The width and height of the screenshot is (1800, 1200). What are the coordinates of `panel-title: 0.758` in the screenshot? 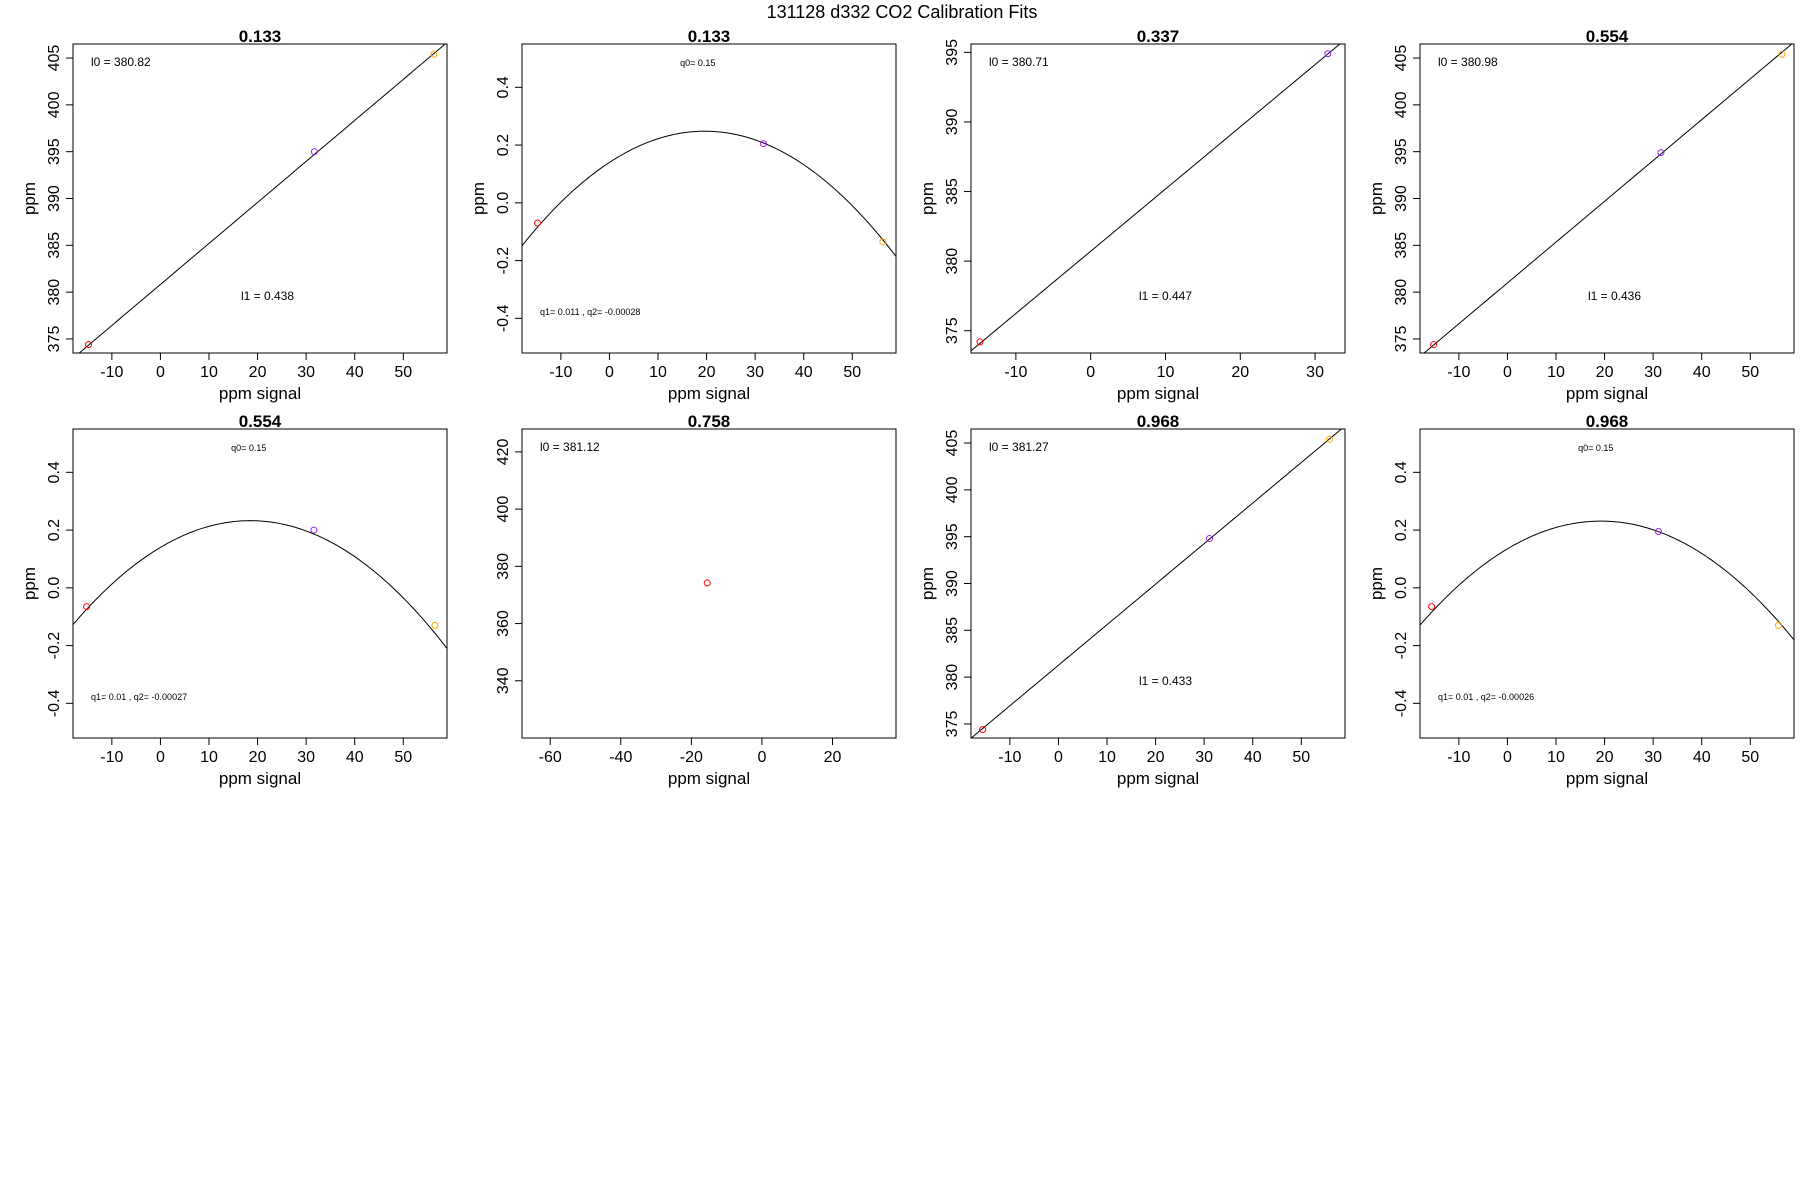 It's located at (709, 421).